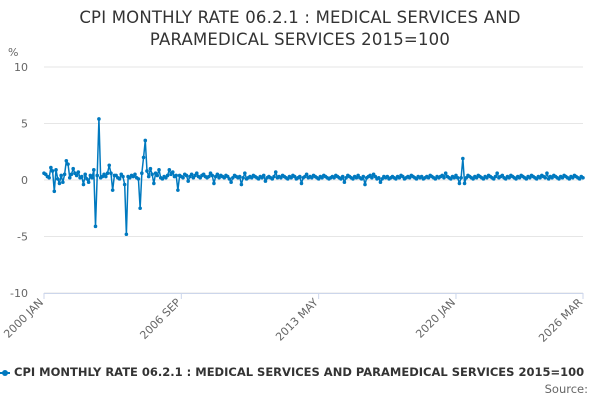 The width and height of the screenshot is (600, 400). I want to click on source-label: Source:, so click(566, 389).